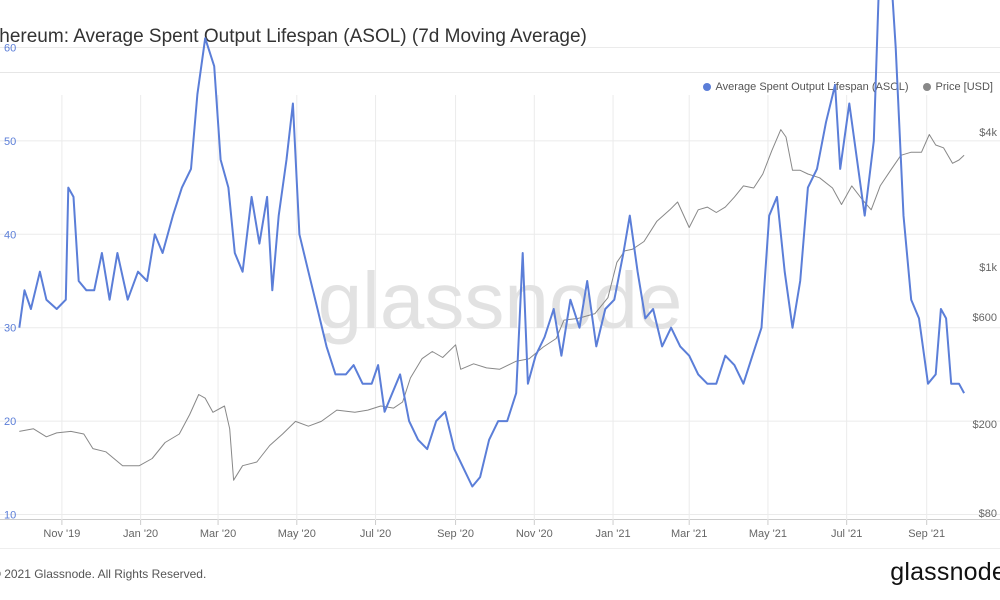 The width and height of the screenshot is (1000, 600). What do you see at coordinates (140, 534) in the screenshot?
I see `x-tick-label: Jan '20` at bounding box center [140, 534].